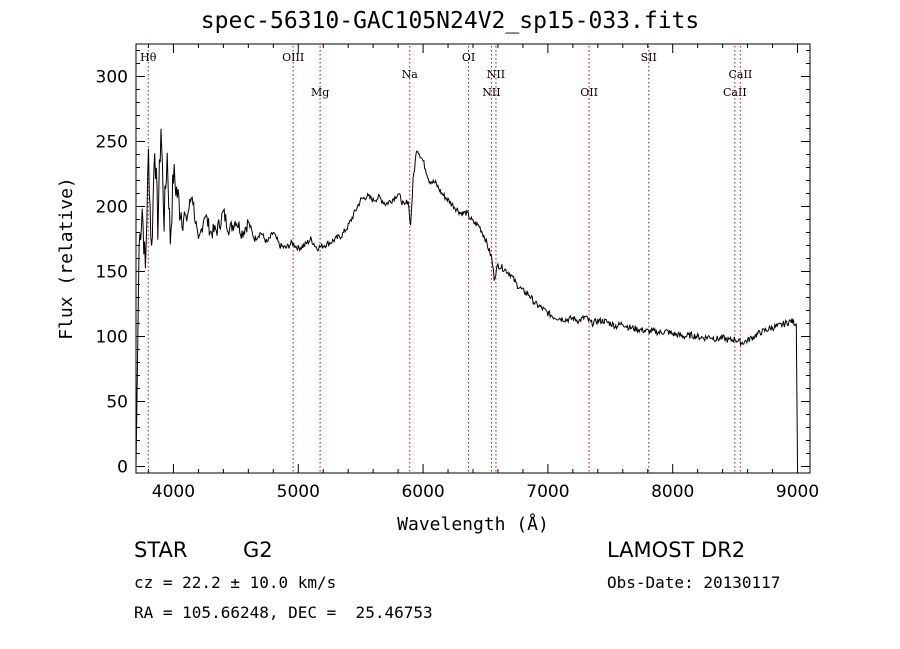  I want to click on object-subclass: G2, so click(258, 550).